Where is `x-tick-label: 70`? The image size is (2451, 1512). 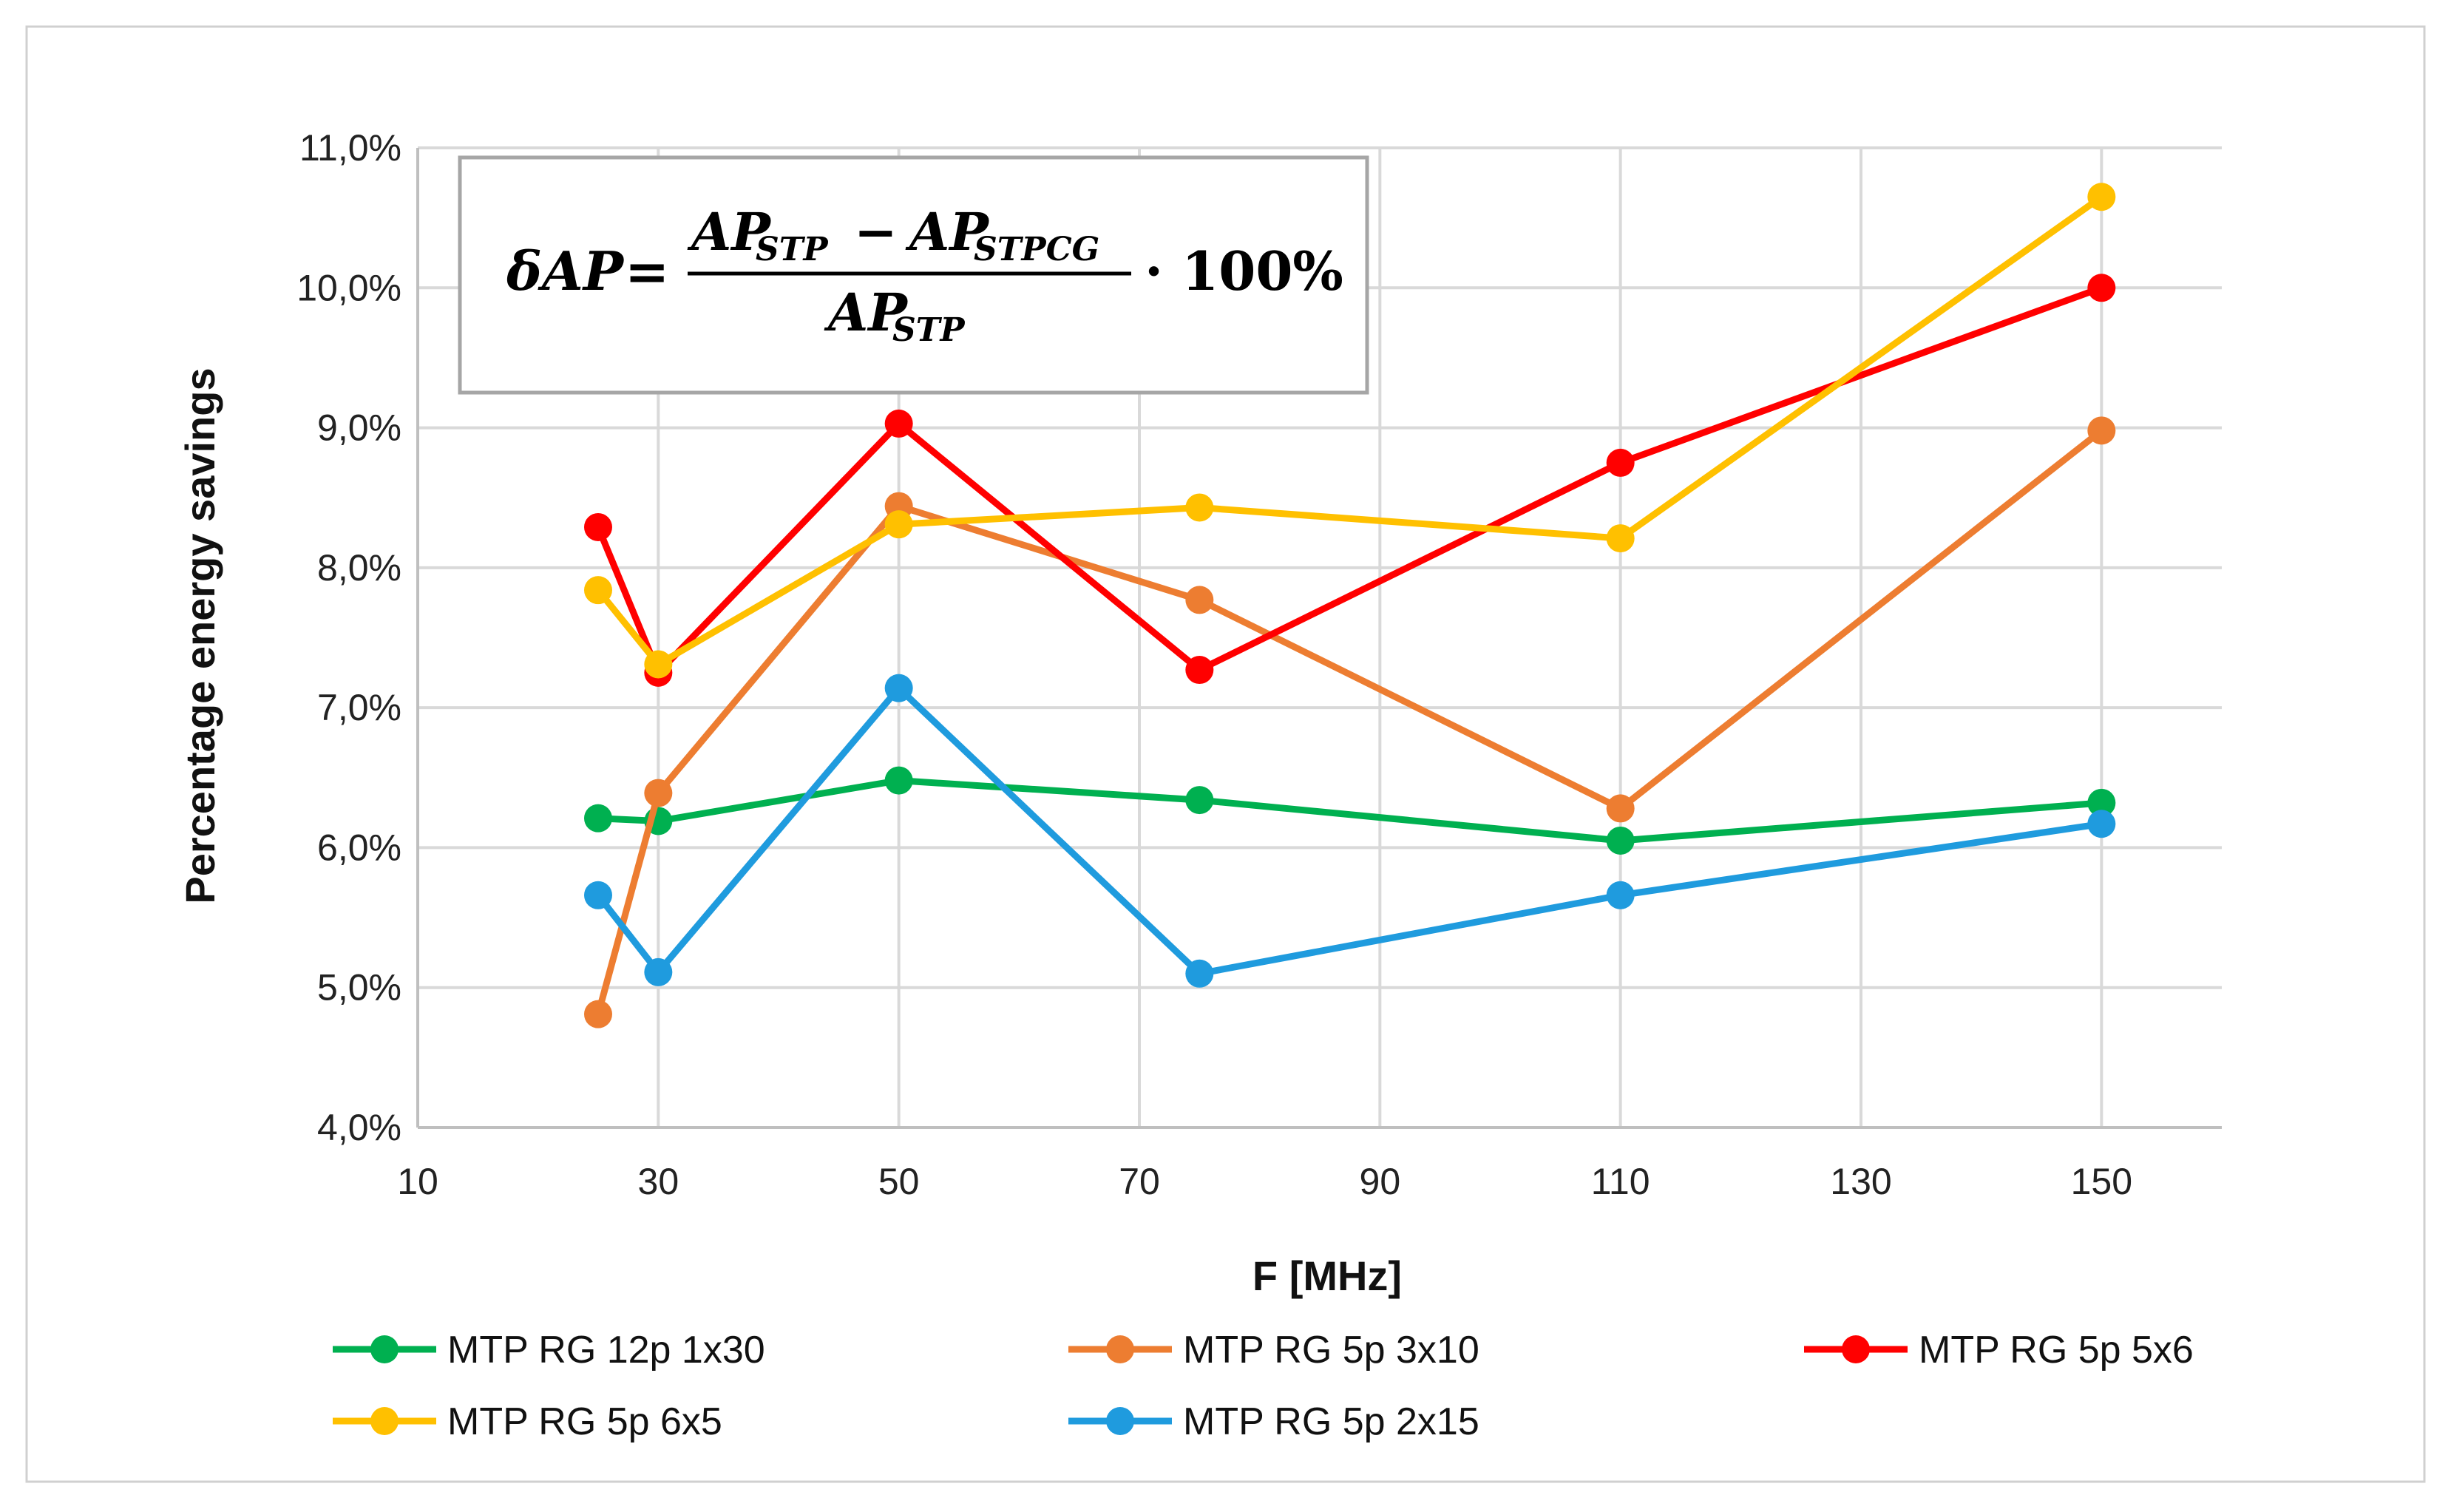
x-tick-label: 70 is located at coordinates (1139, 1181).